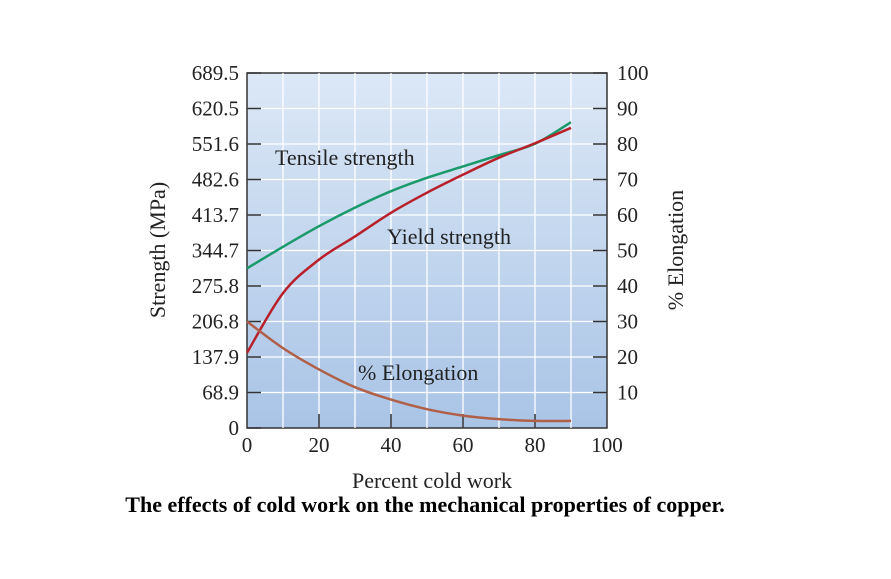 The height and width of the screenshot is (579, 891). What do you see at coordinates (319, 445) in the screenshot?
I see `x-tick-label: 20` at bounding box center [319, 445].